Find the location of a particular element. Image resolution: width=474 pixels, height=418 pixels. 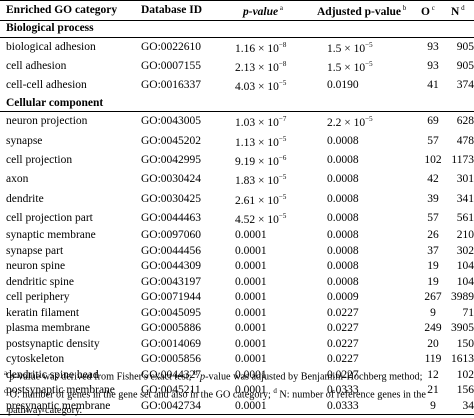

header-adjusted-pvalue: Adjusted p-value b is located at coordinates (365, 11).